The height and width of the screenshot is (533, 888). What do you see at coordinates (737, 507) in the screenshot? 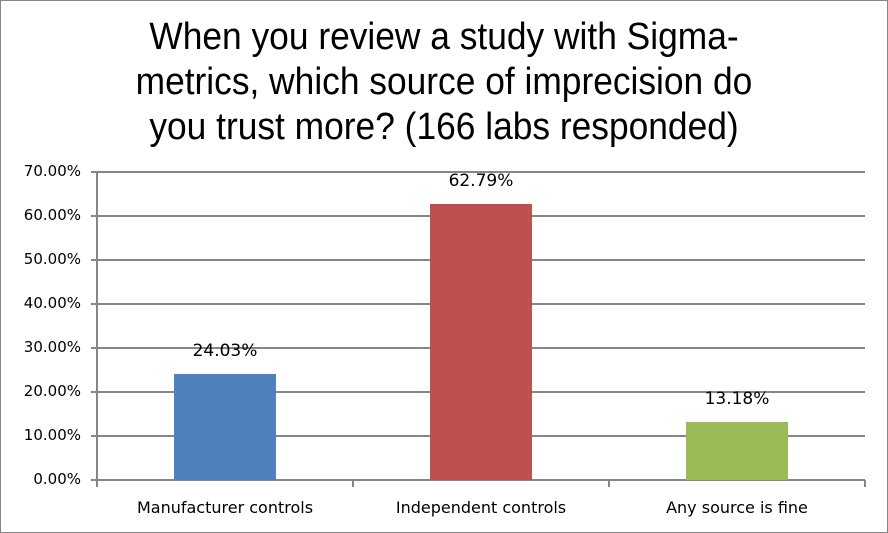
I see `x-category-label: Any source is fine` at bounding box center [737, 507].